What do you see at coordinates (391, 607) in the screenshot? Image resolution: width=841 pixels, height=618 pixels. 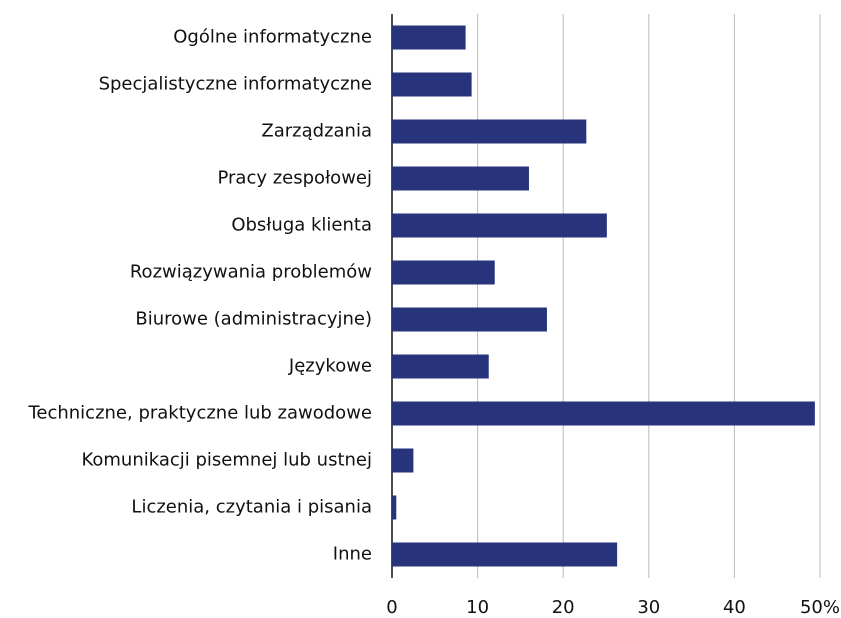 I see `x-tick-label: 0` at bounding box center [391, 607].